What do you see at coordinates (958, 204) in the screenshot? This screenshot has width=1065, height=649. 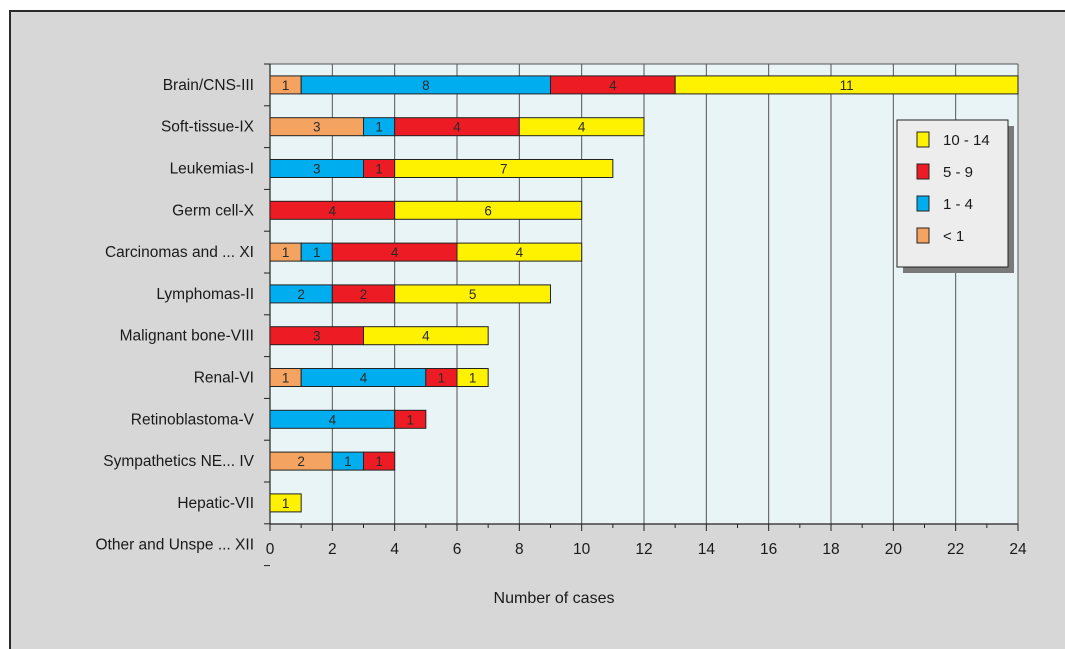 I see `legend-label: 1 - 4` at bounding box center [958, 204].